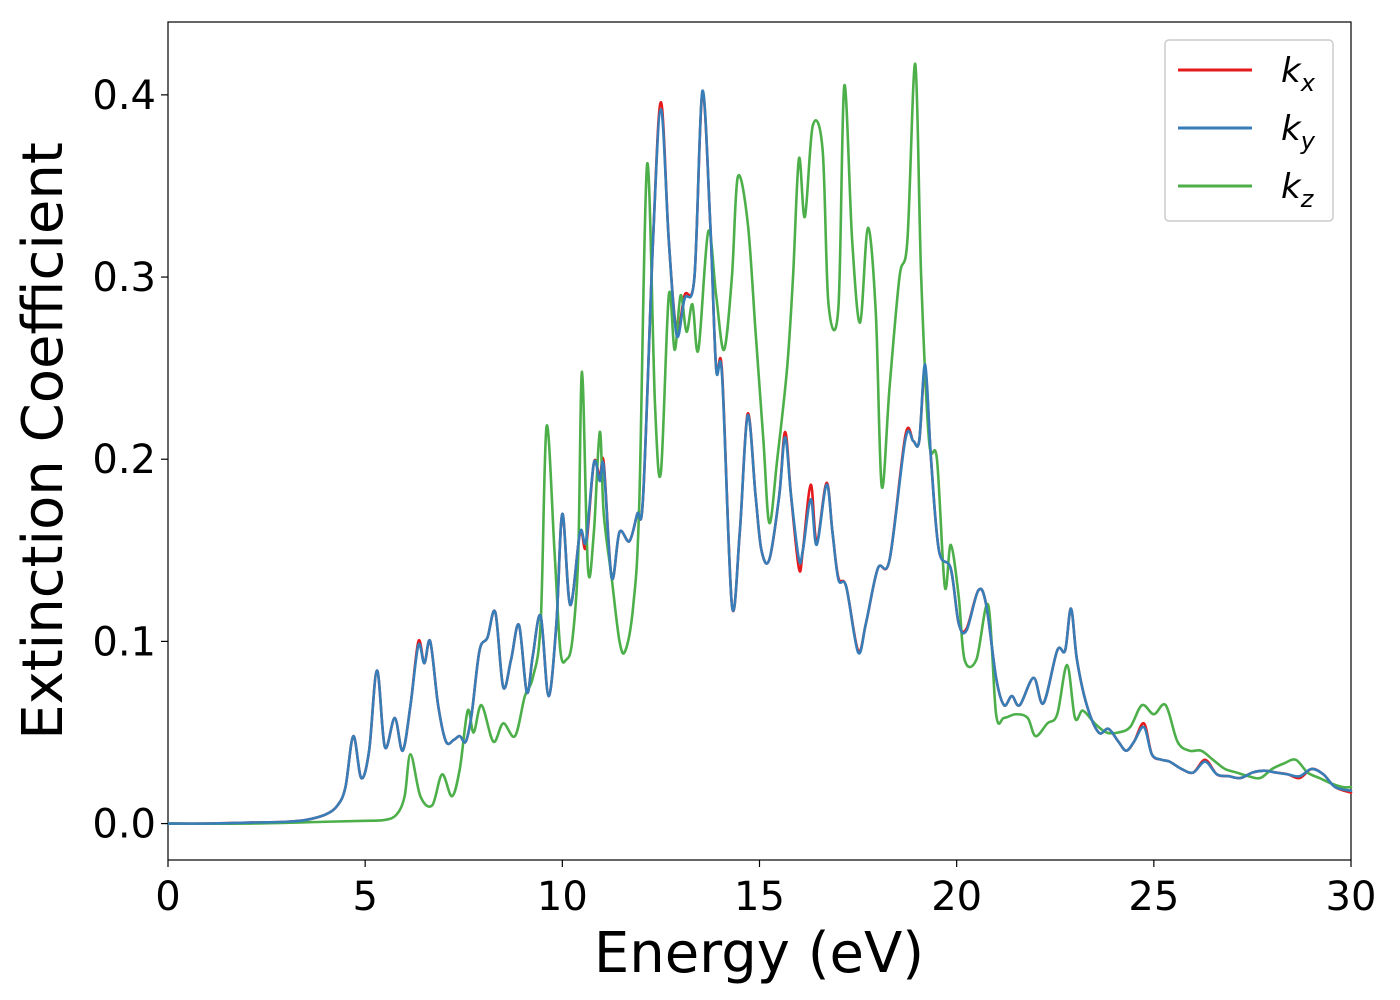 The height and width of the screenshot is (1000, 1400). I want to click on x-axis: 0 5 10 15 20 25 30, so click(765, 890).